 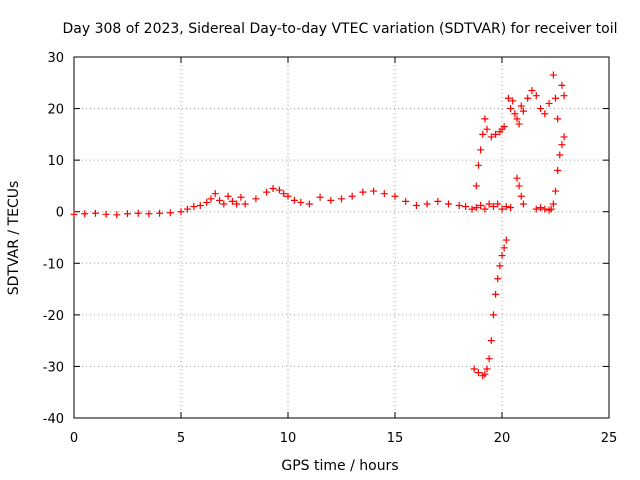 I want to click on y-tick-label: -20, so click(x=53, y=316).